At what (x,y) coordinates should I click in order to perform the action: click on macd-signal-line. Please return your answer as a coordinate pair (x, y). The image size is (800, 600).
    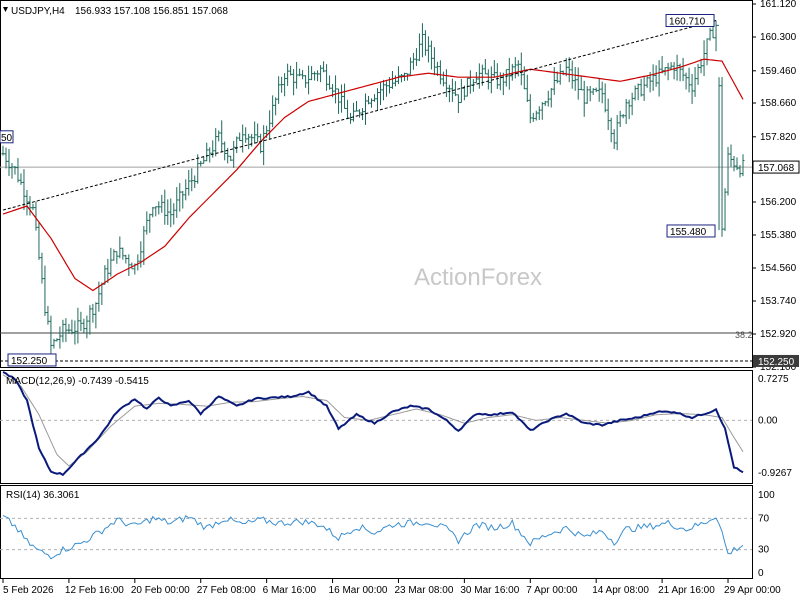
    Looking at the image, I should click on (373, 420).